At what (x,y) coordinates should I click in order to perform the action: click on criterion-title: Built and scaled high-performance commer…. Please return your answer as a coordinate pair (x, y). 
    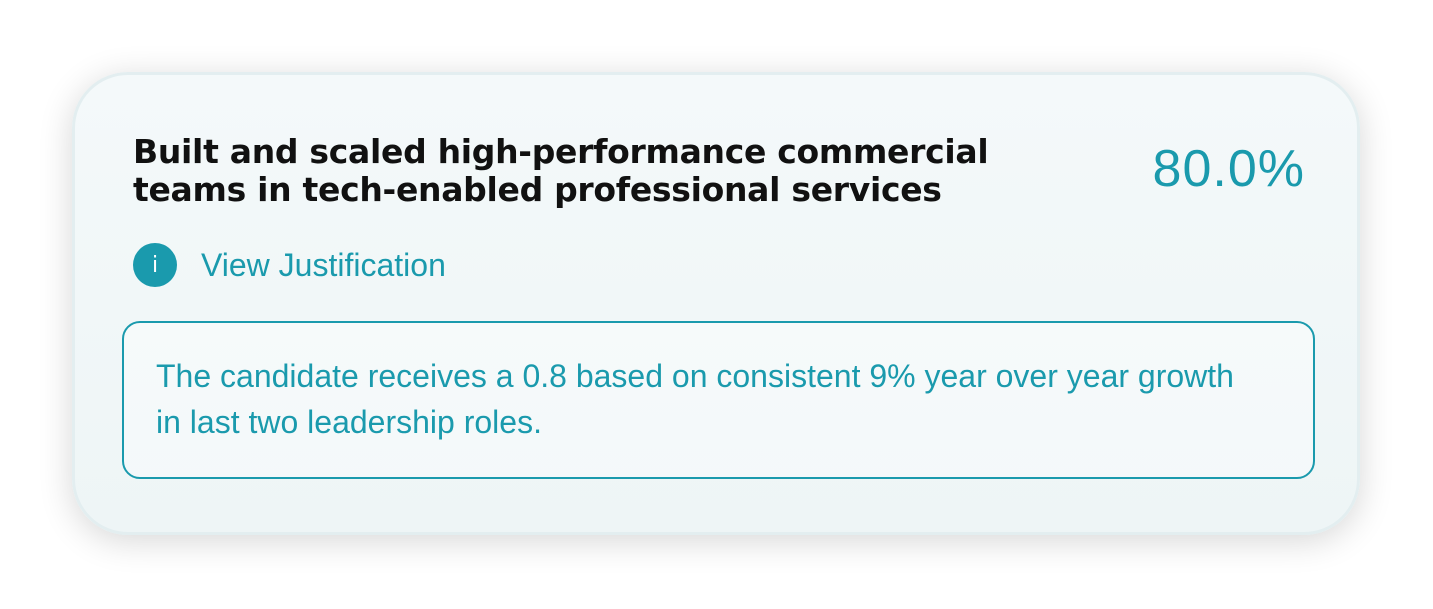
    Looking at the image, I should click on (561, 170).